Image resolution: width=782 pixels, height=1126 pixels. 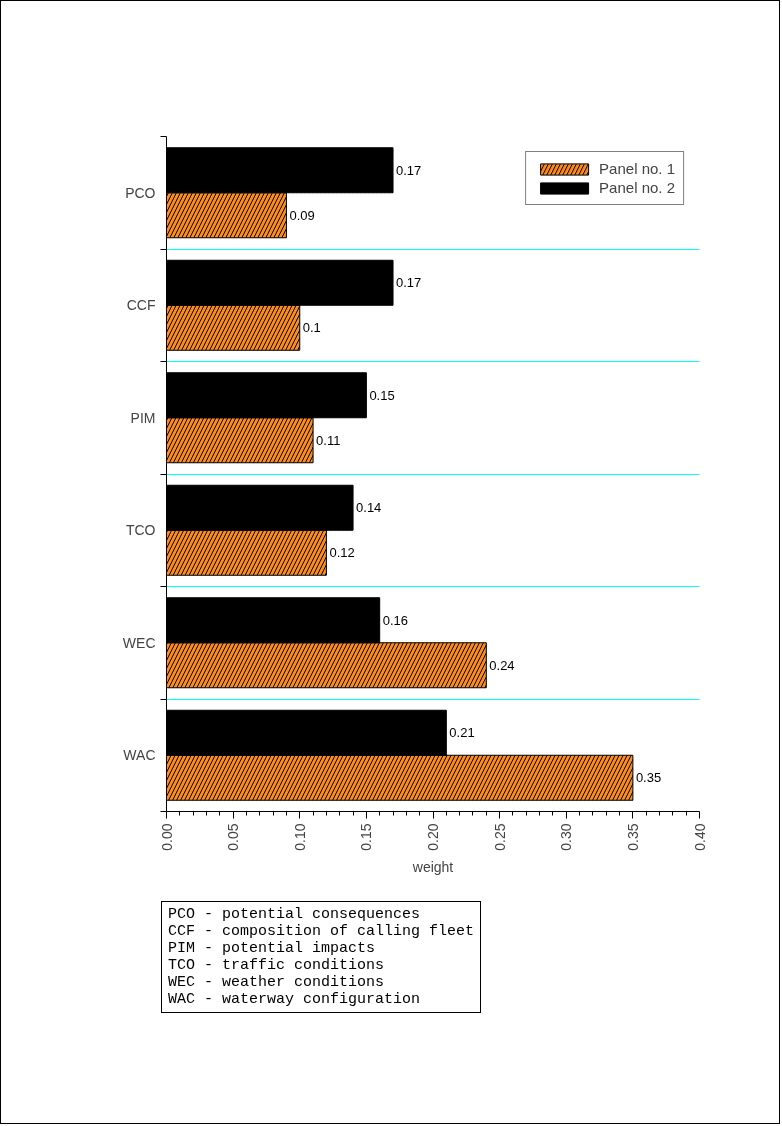 What do you see at coordinates (276, 965) in the screenshot?
I see `text: TCO - traffic conditions` at bounding box center [276, 965].